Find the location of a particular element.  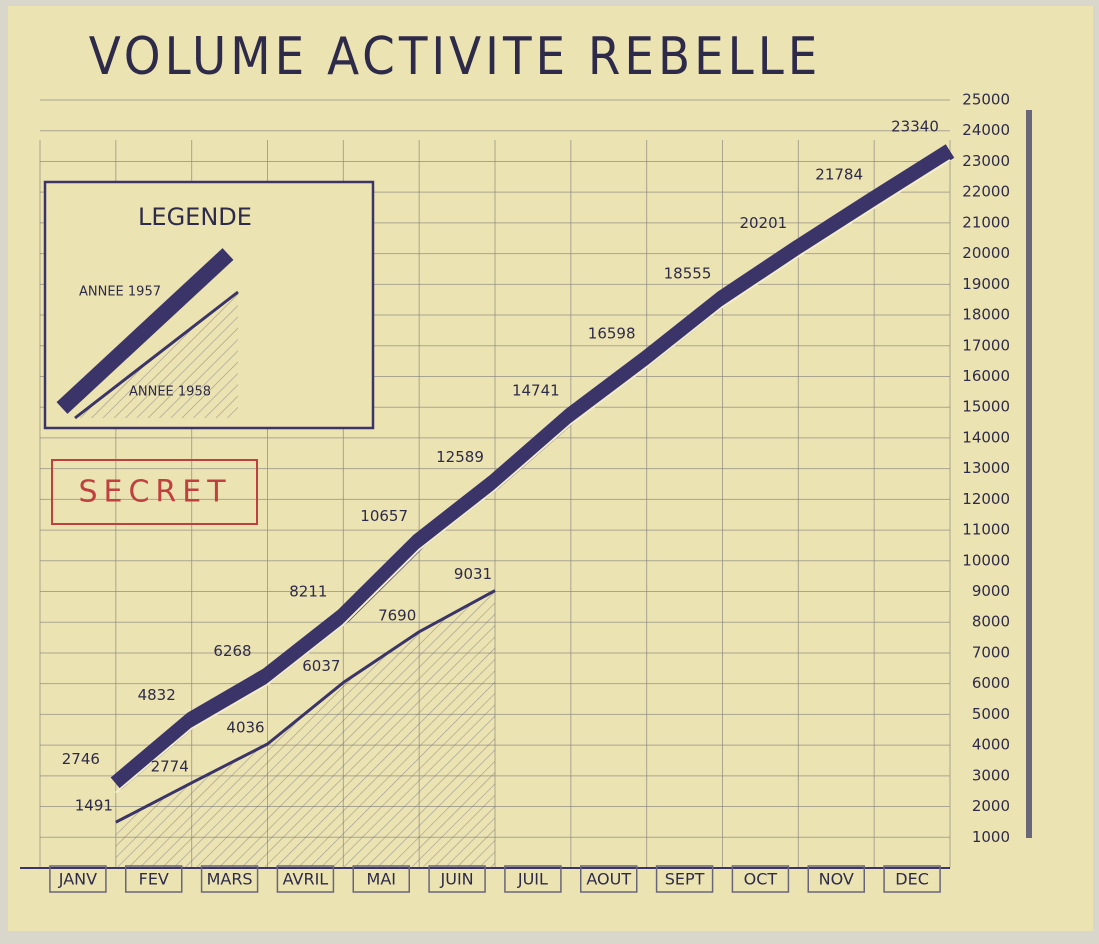

data-label: 12589 is located at coordinates (460, 457).